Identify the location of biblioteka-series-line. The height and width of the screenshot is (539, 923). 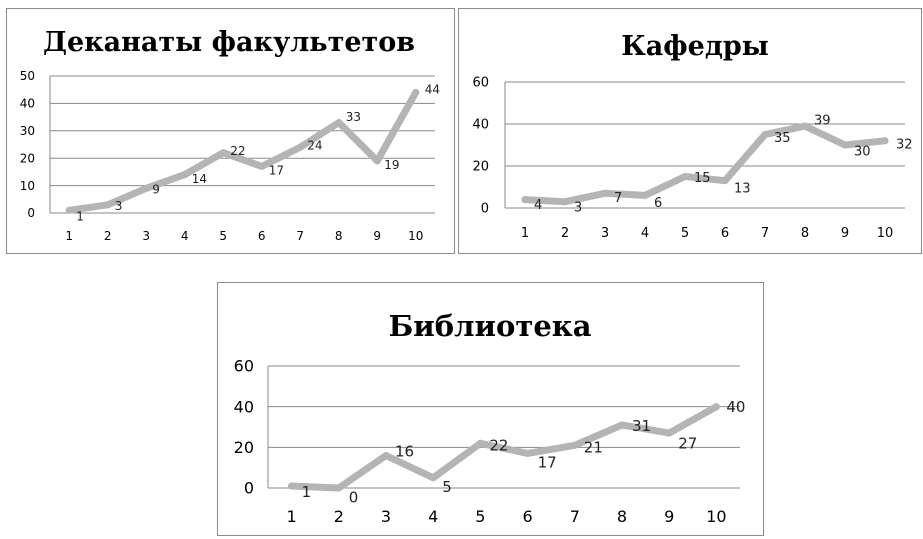
(504, 447).